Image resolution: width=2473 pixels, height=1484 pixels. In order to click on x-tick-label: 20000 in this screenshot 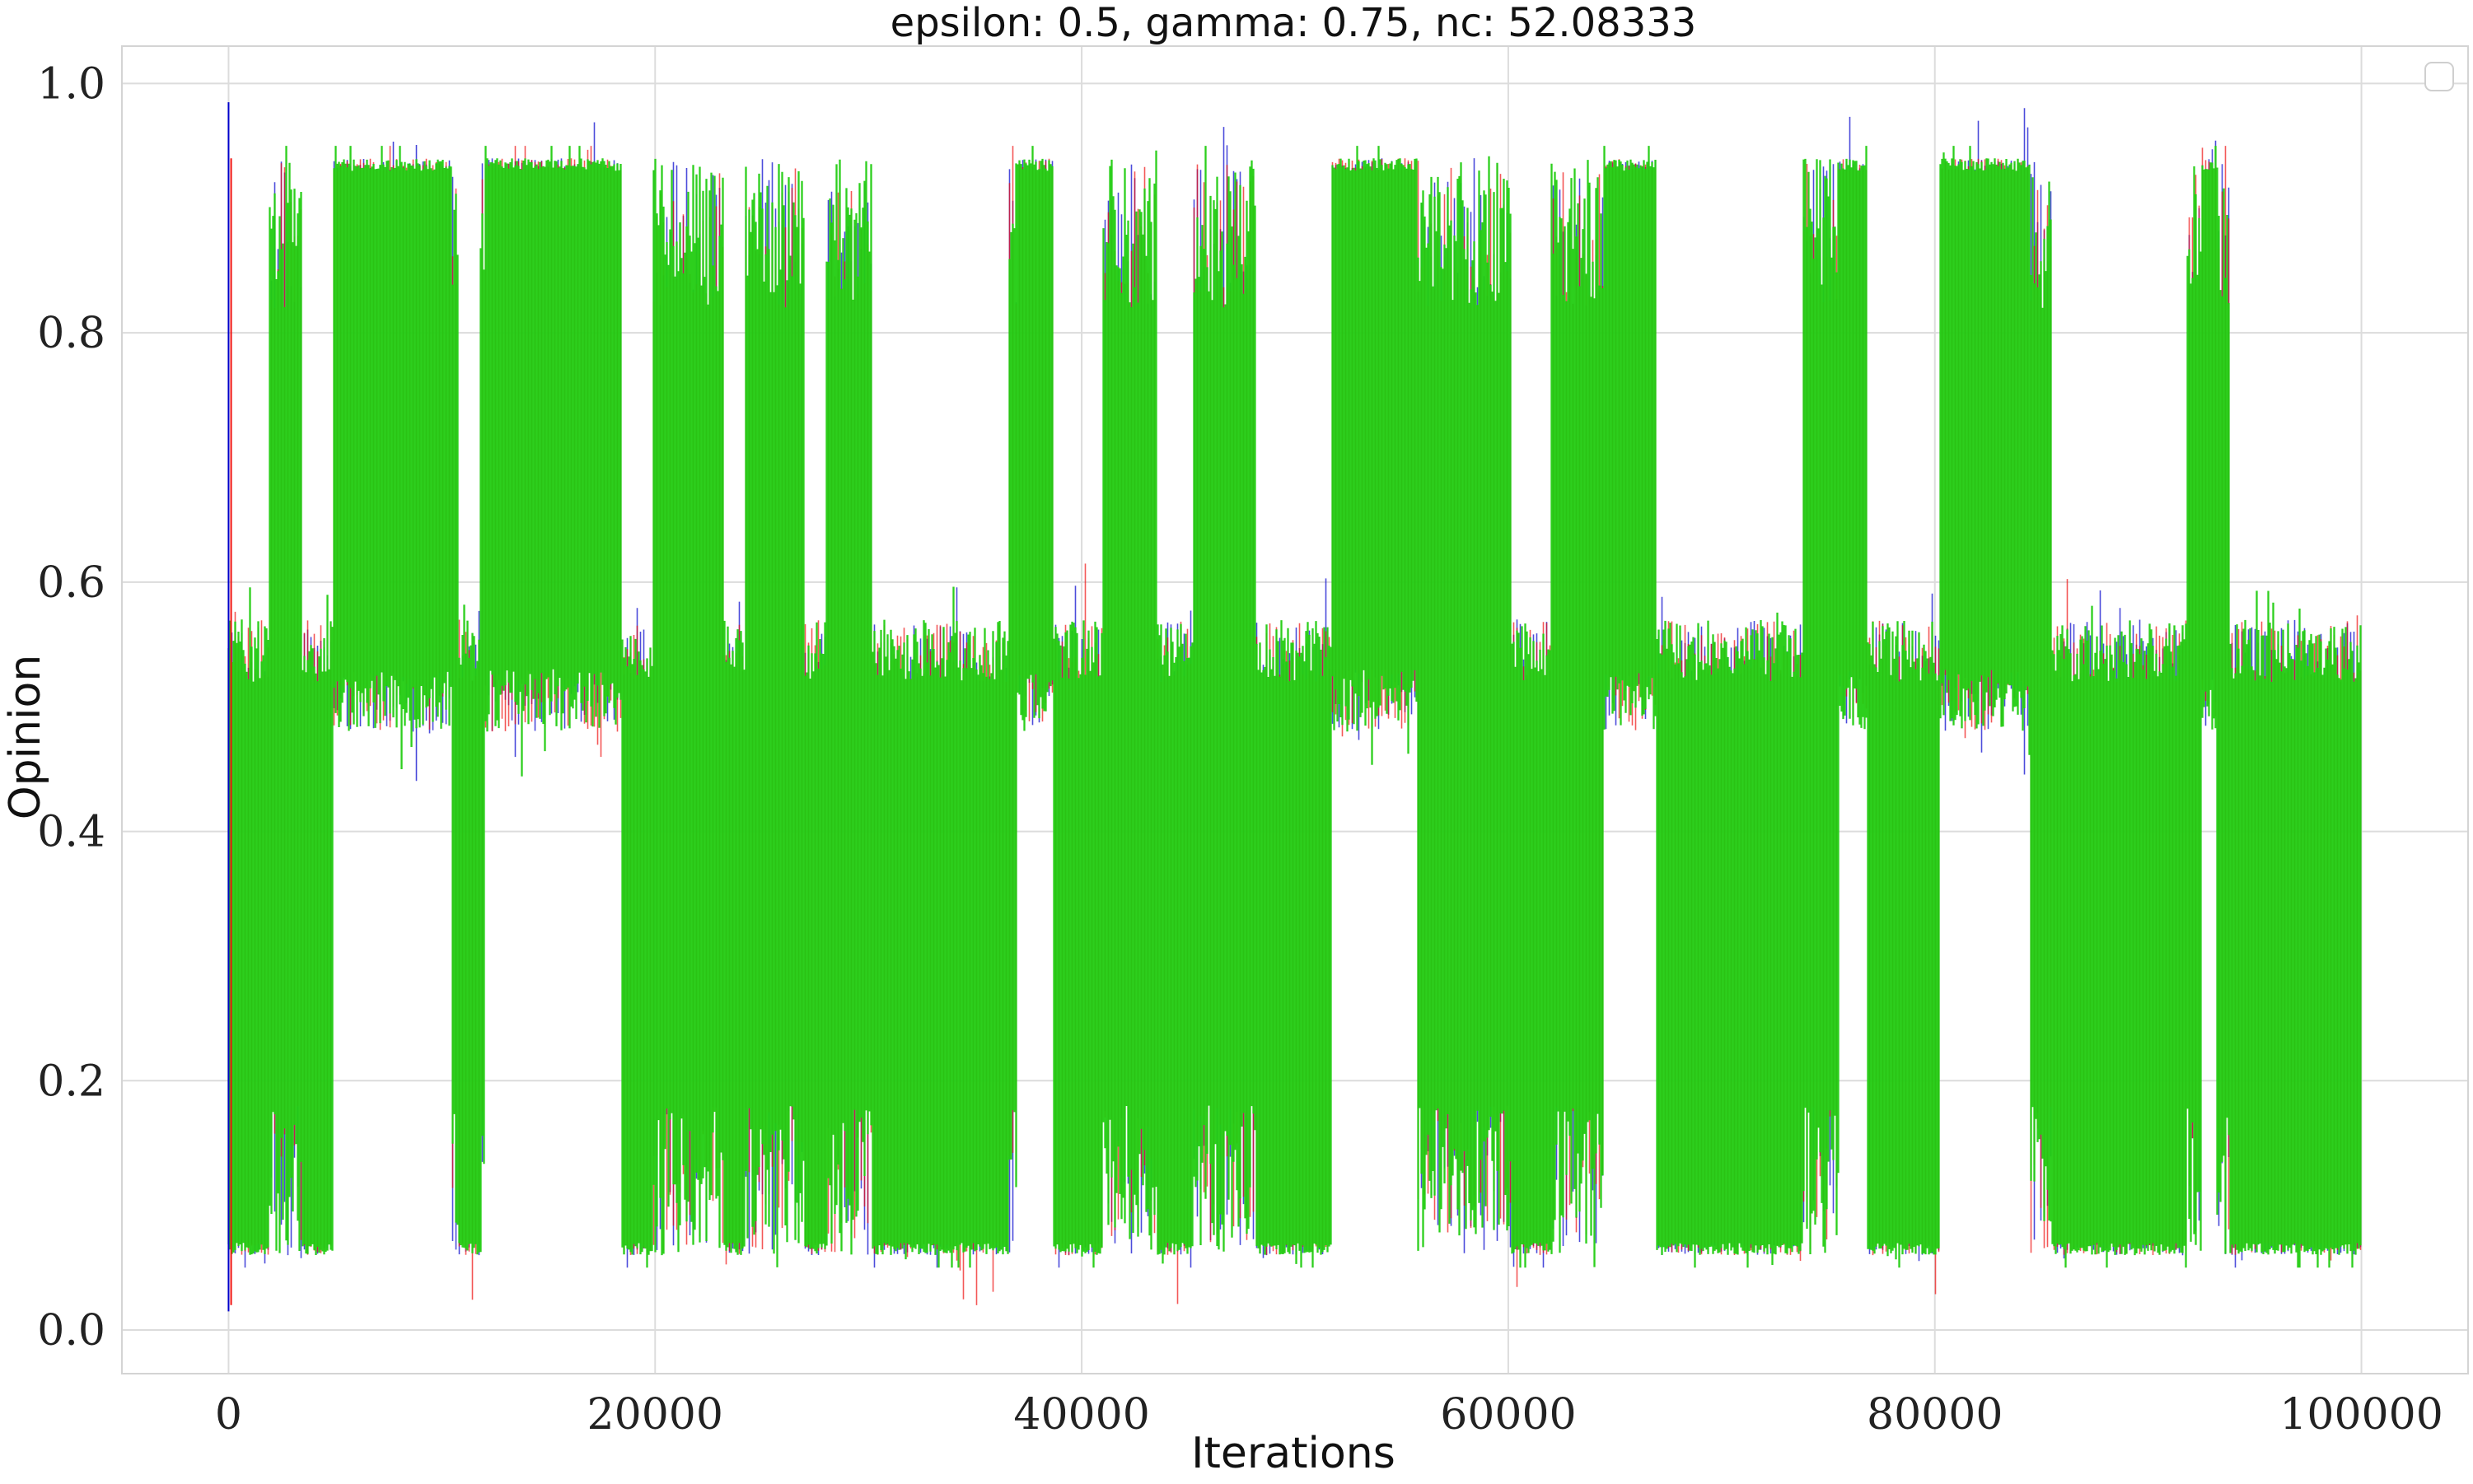, I will do `click(655, 1415)`.